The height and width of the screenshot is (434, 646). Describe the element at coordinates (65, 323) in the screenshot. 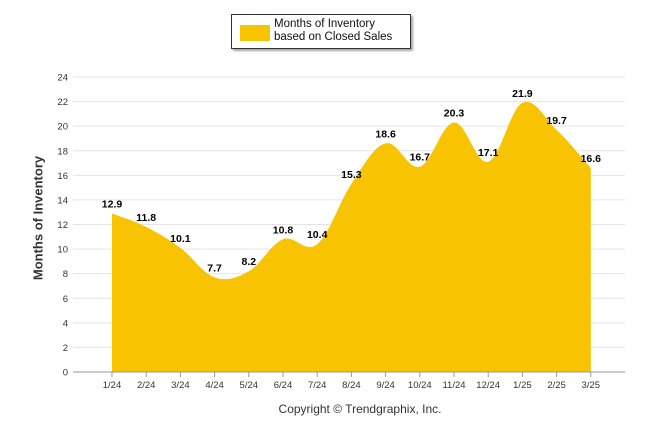

I see `y-tick-label: 4` at that location.